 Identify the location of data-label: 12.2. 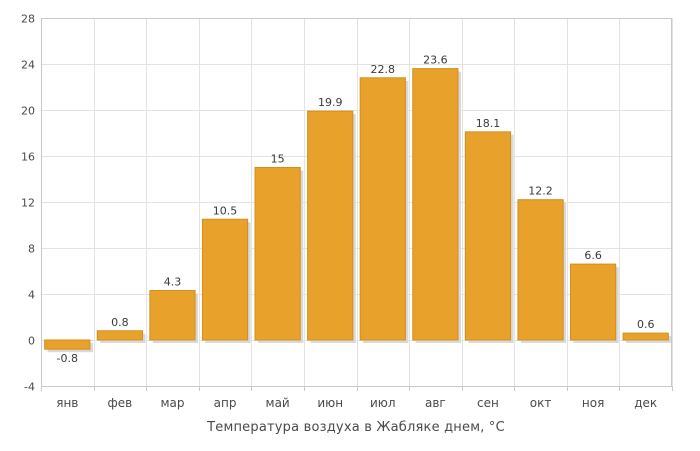
(540, 191).